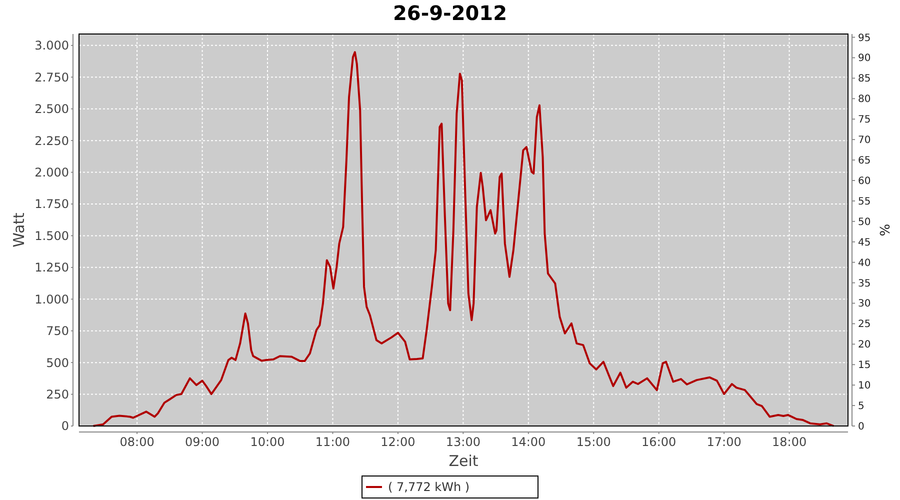 The height and width of the screenshot is (500, 900). I want to click on y2-tick-label: 20, so click(864, 345).